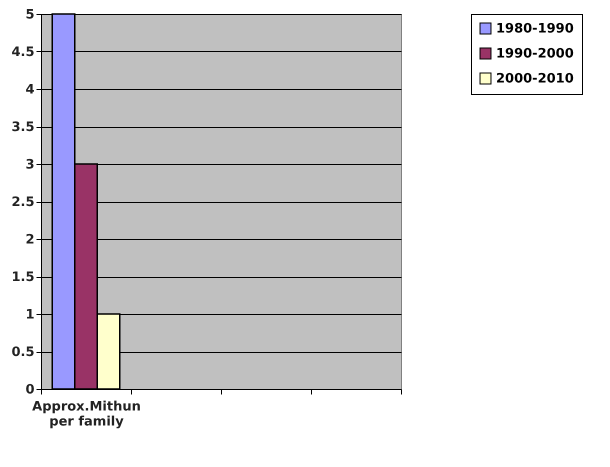  What do you see at coordinates (86, 415) in the screenshot?
I see `x-tick-label: Approx.Mithun per family` at bounding box center [86, 415].